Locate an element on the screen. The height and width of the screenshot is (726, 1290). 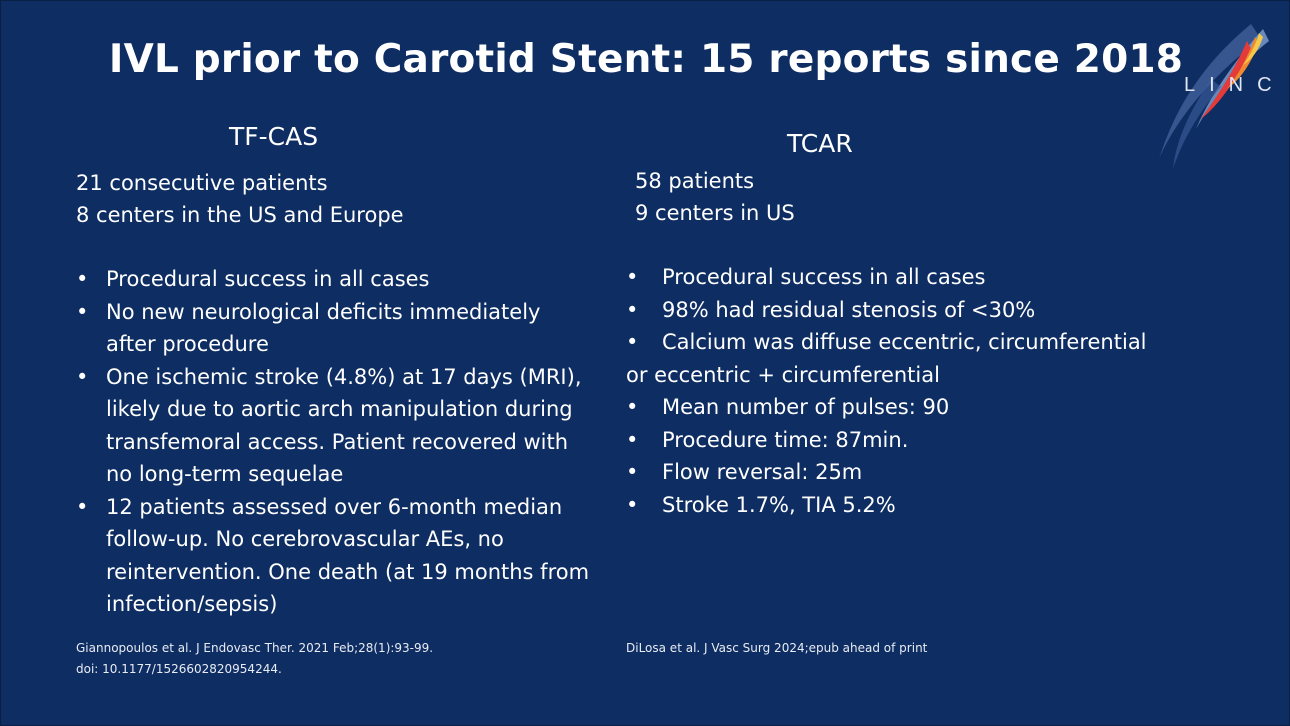
bullet-text: Flow reversal: 25m is located at coordinates (762, 472).